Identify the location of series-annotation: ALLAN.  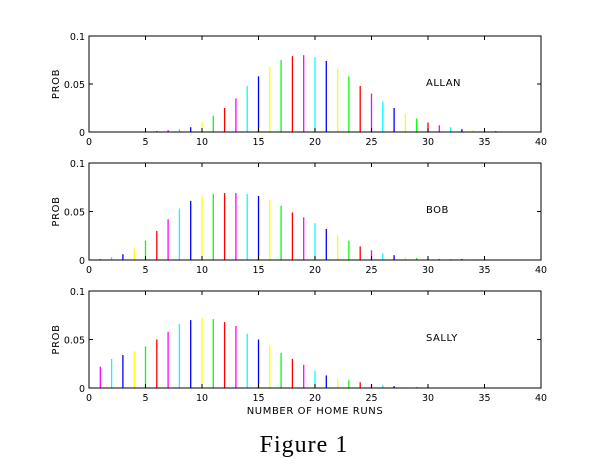
(443, 83).